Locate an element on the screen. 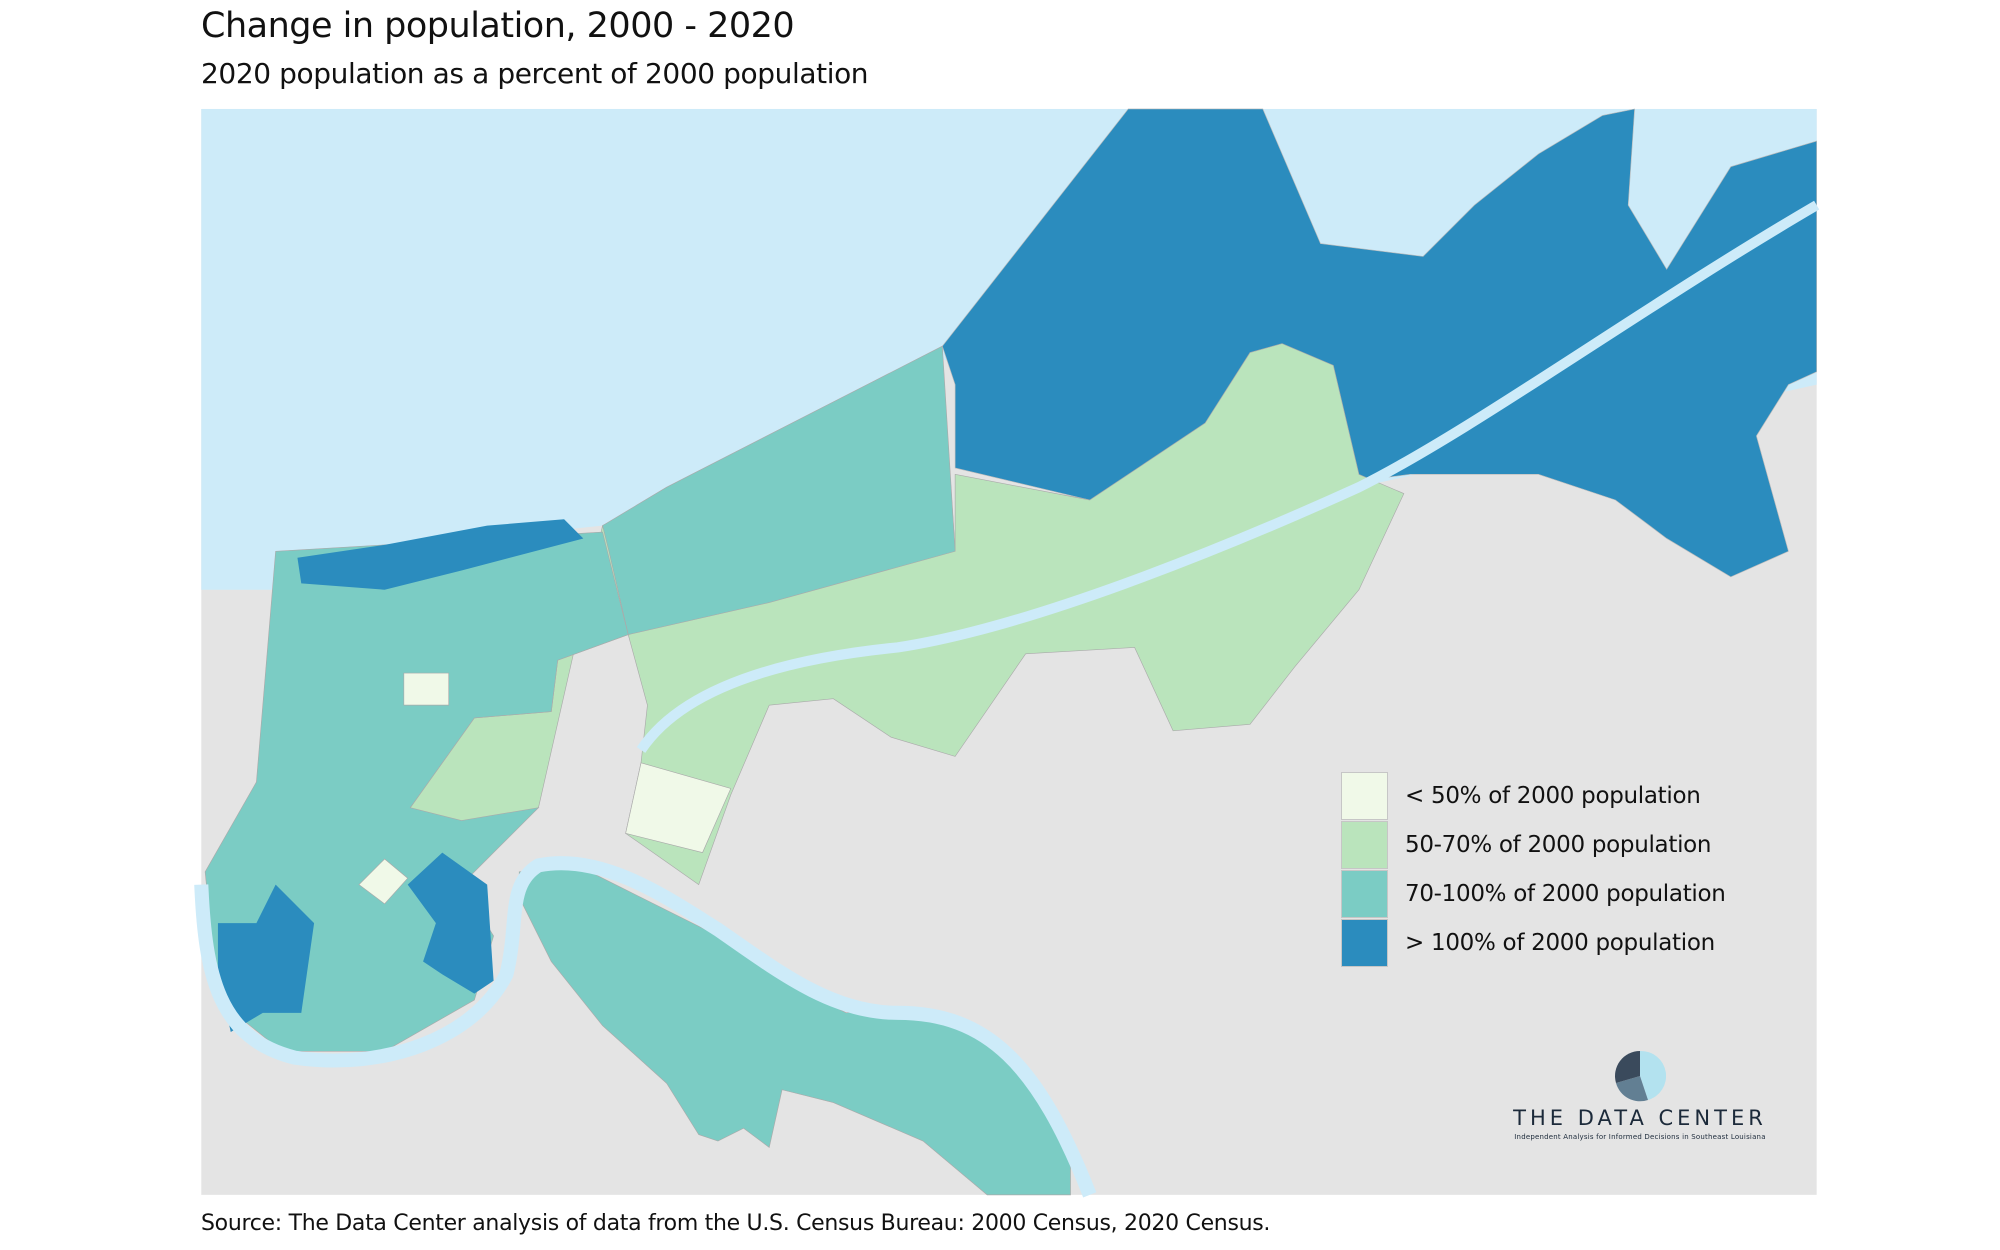 Image resolution: width=2000 pixels, height=1250 pixels. legend-item: > 100% of 2000 population is located at coordinates (1533, 942).